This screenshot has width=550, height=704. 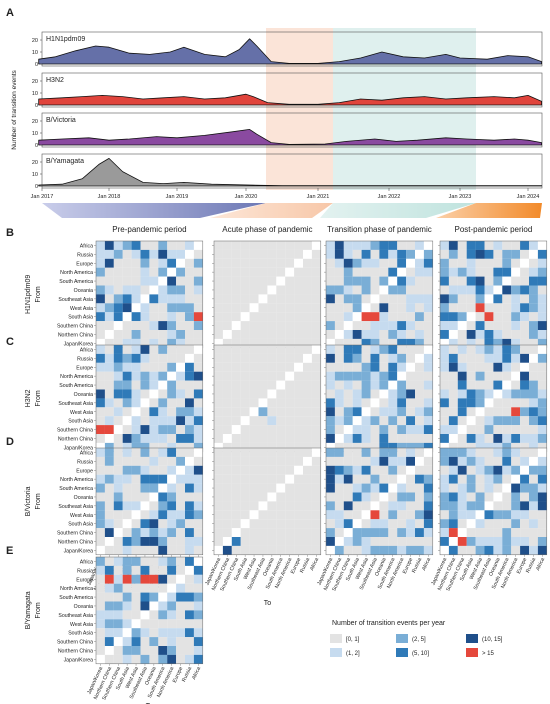 What do you see at coordinates (398, 210) in the screenshot?
I see `wedge-transition` at bounding box center [398, 210].